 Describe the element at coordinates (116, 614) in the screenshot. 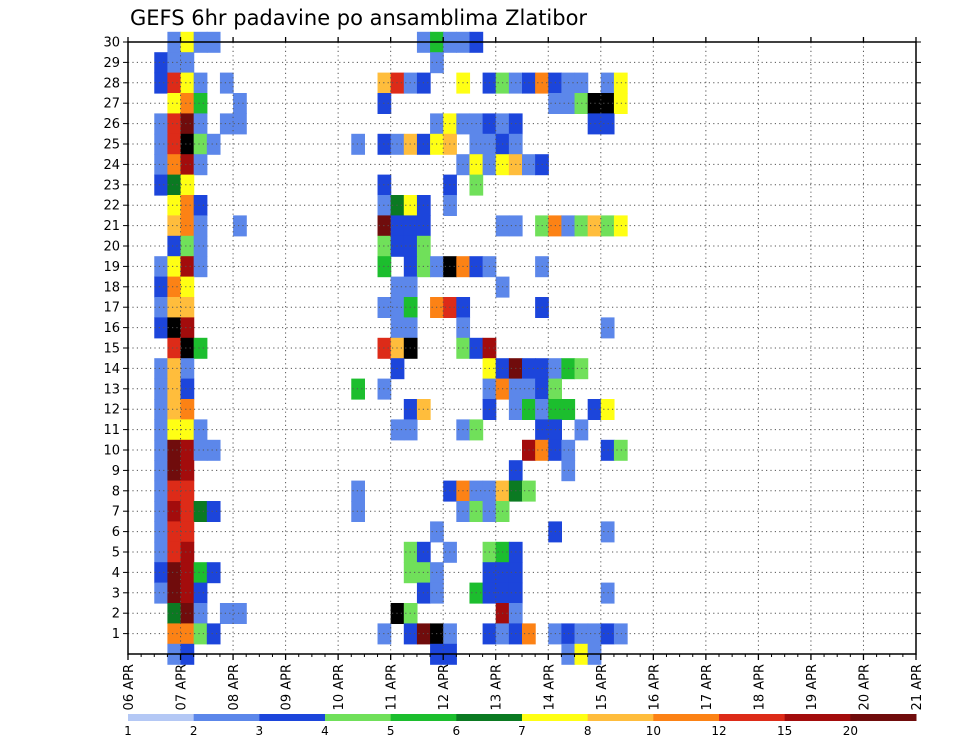

I see `y-tick-label: 2` at that location.